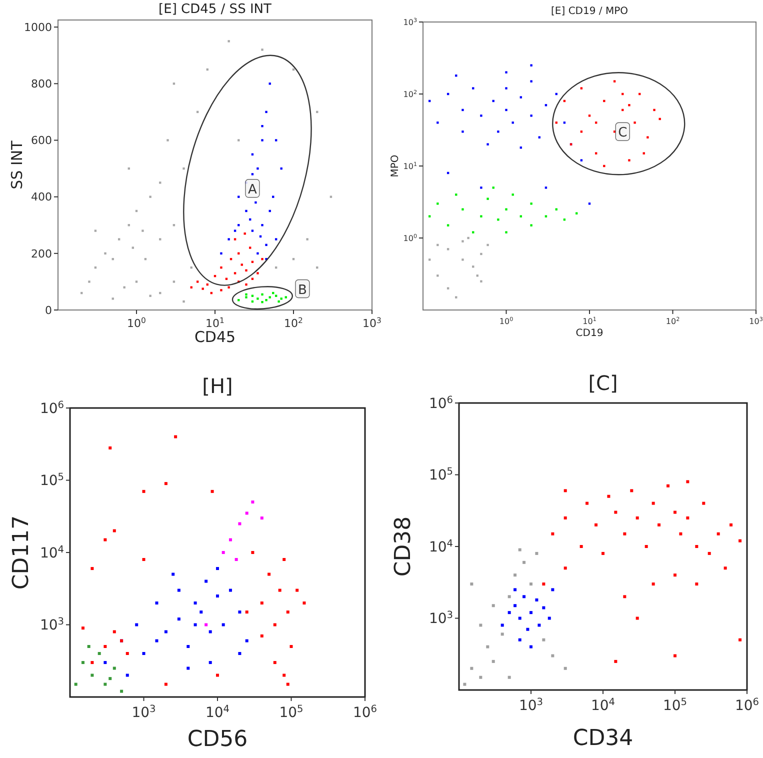 This screenshot has height=758, width=763. Describe the element at coordinates (41, 253) in the screenshot. I see `y-tick-label: 200` at that location.